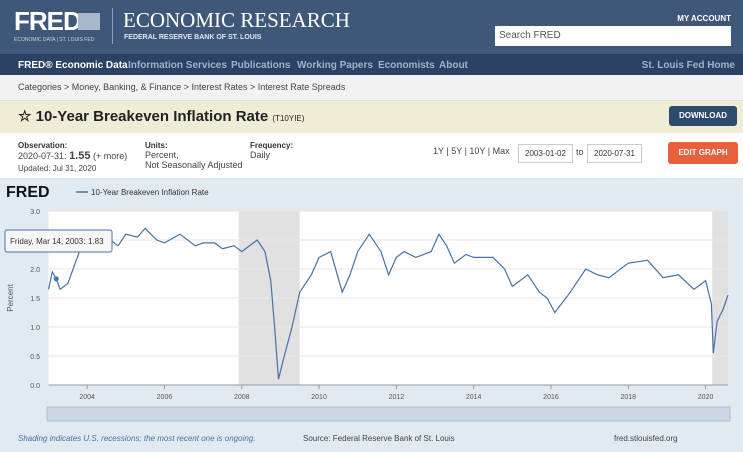 Image resolution: width=743 pixels, height=452 pixels. I want to click on nav-bar, so click(371, 64).